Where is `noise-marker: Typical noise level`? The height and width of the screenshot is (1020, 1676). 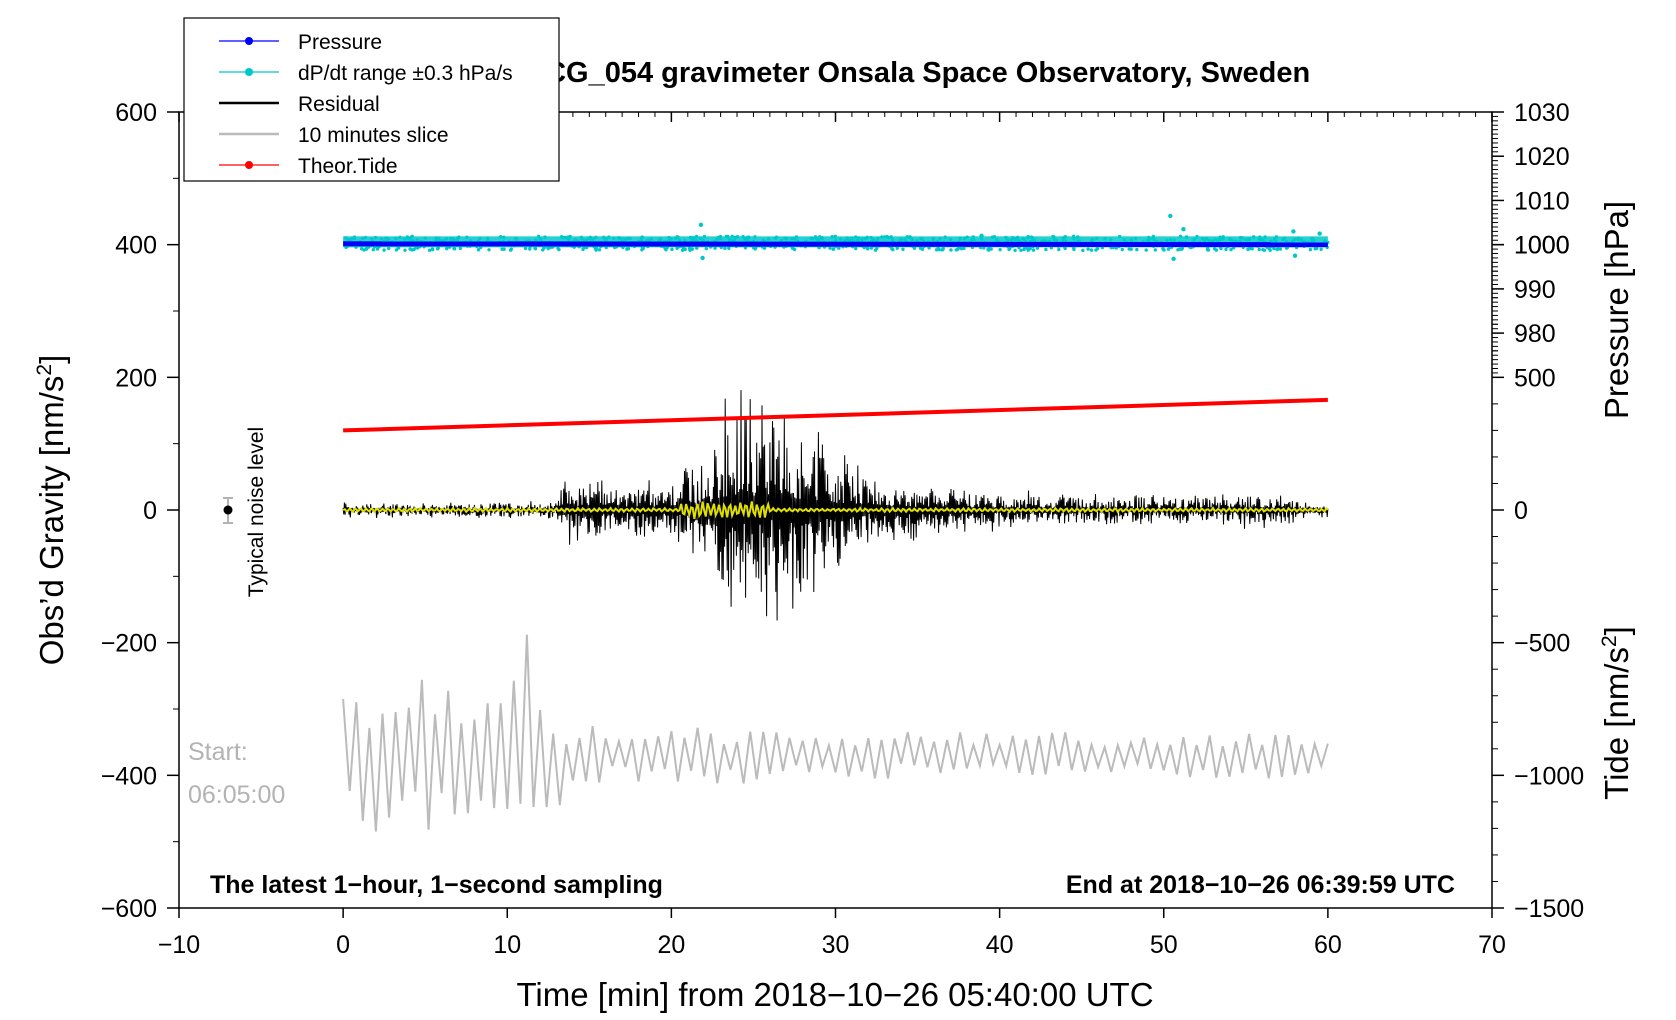 noise-marker: Typical noise level is located at coordinates (245, 512).